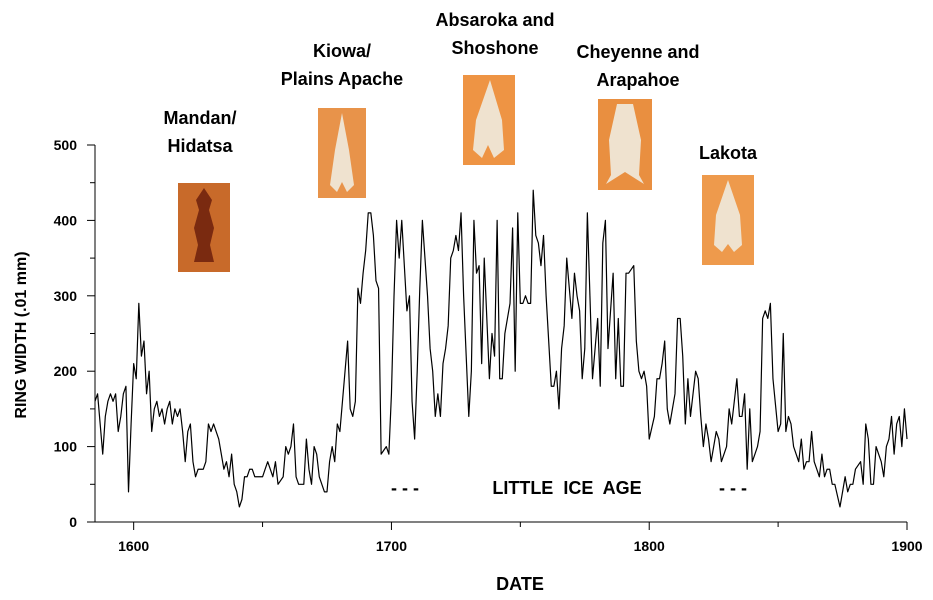  I want to click on tribe-label: Mandan/, so click(199, 118).